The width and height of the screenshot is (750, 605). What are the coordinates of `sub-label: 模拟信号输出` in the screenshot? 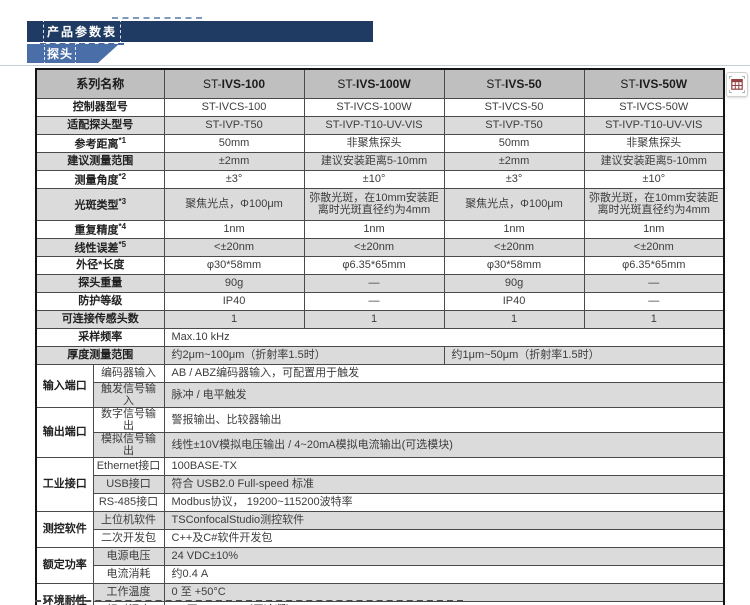 It's located at (128, 444).